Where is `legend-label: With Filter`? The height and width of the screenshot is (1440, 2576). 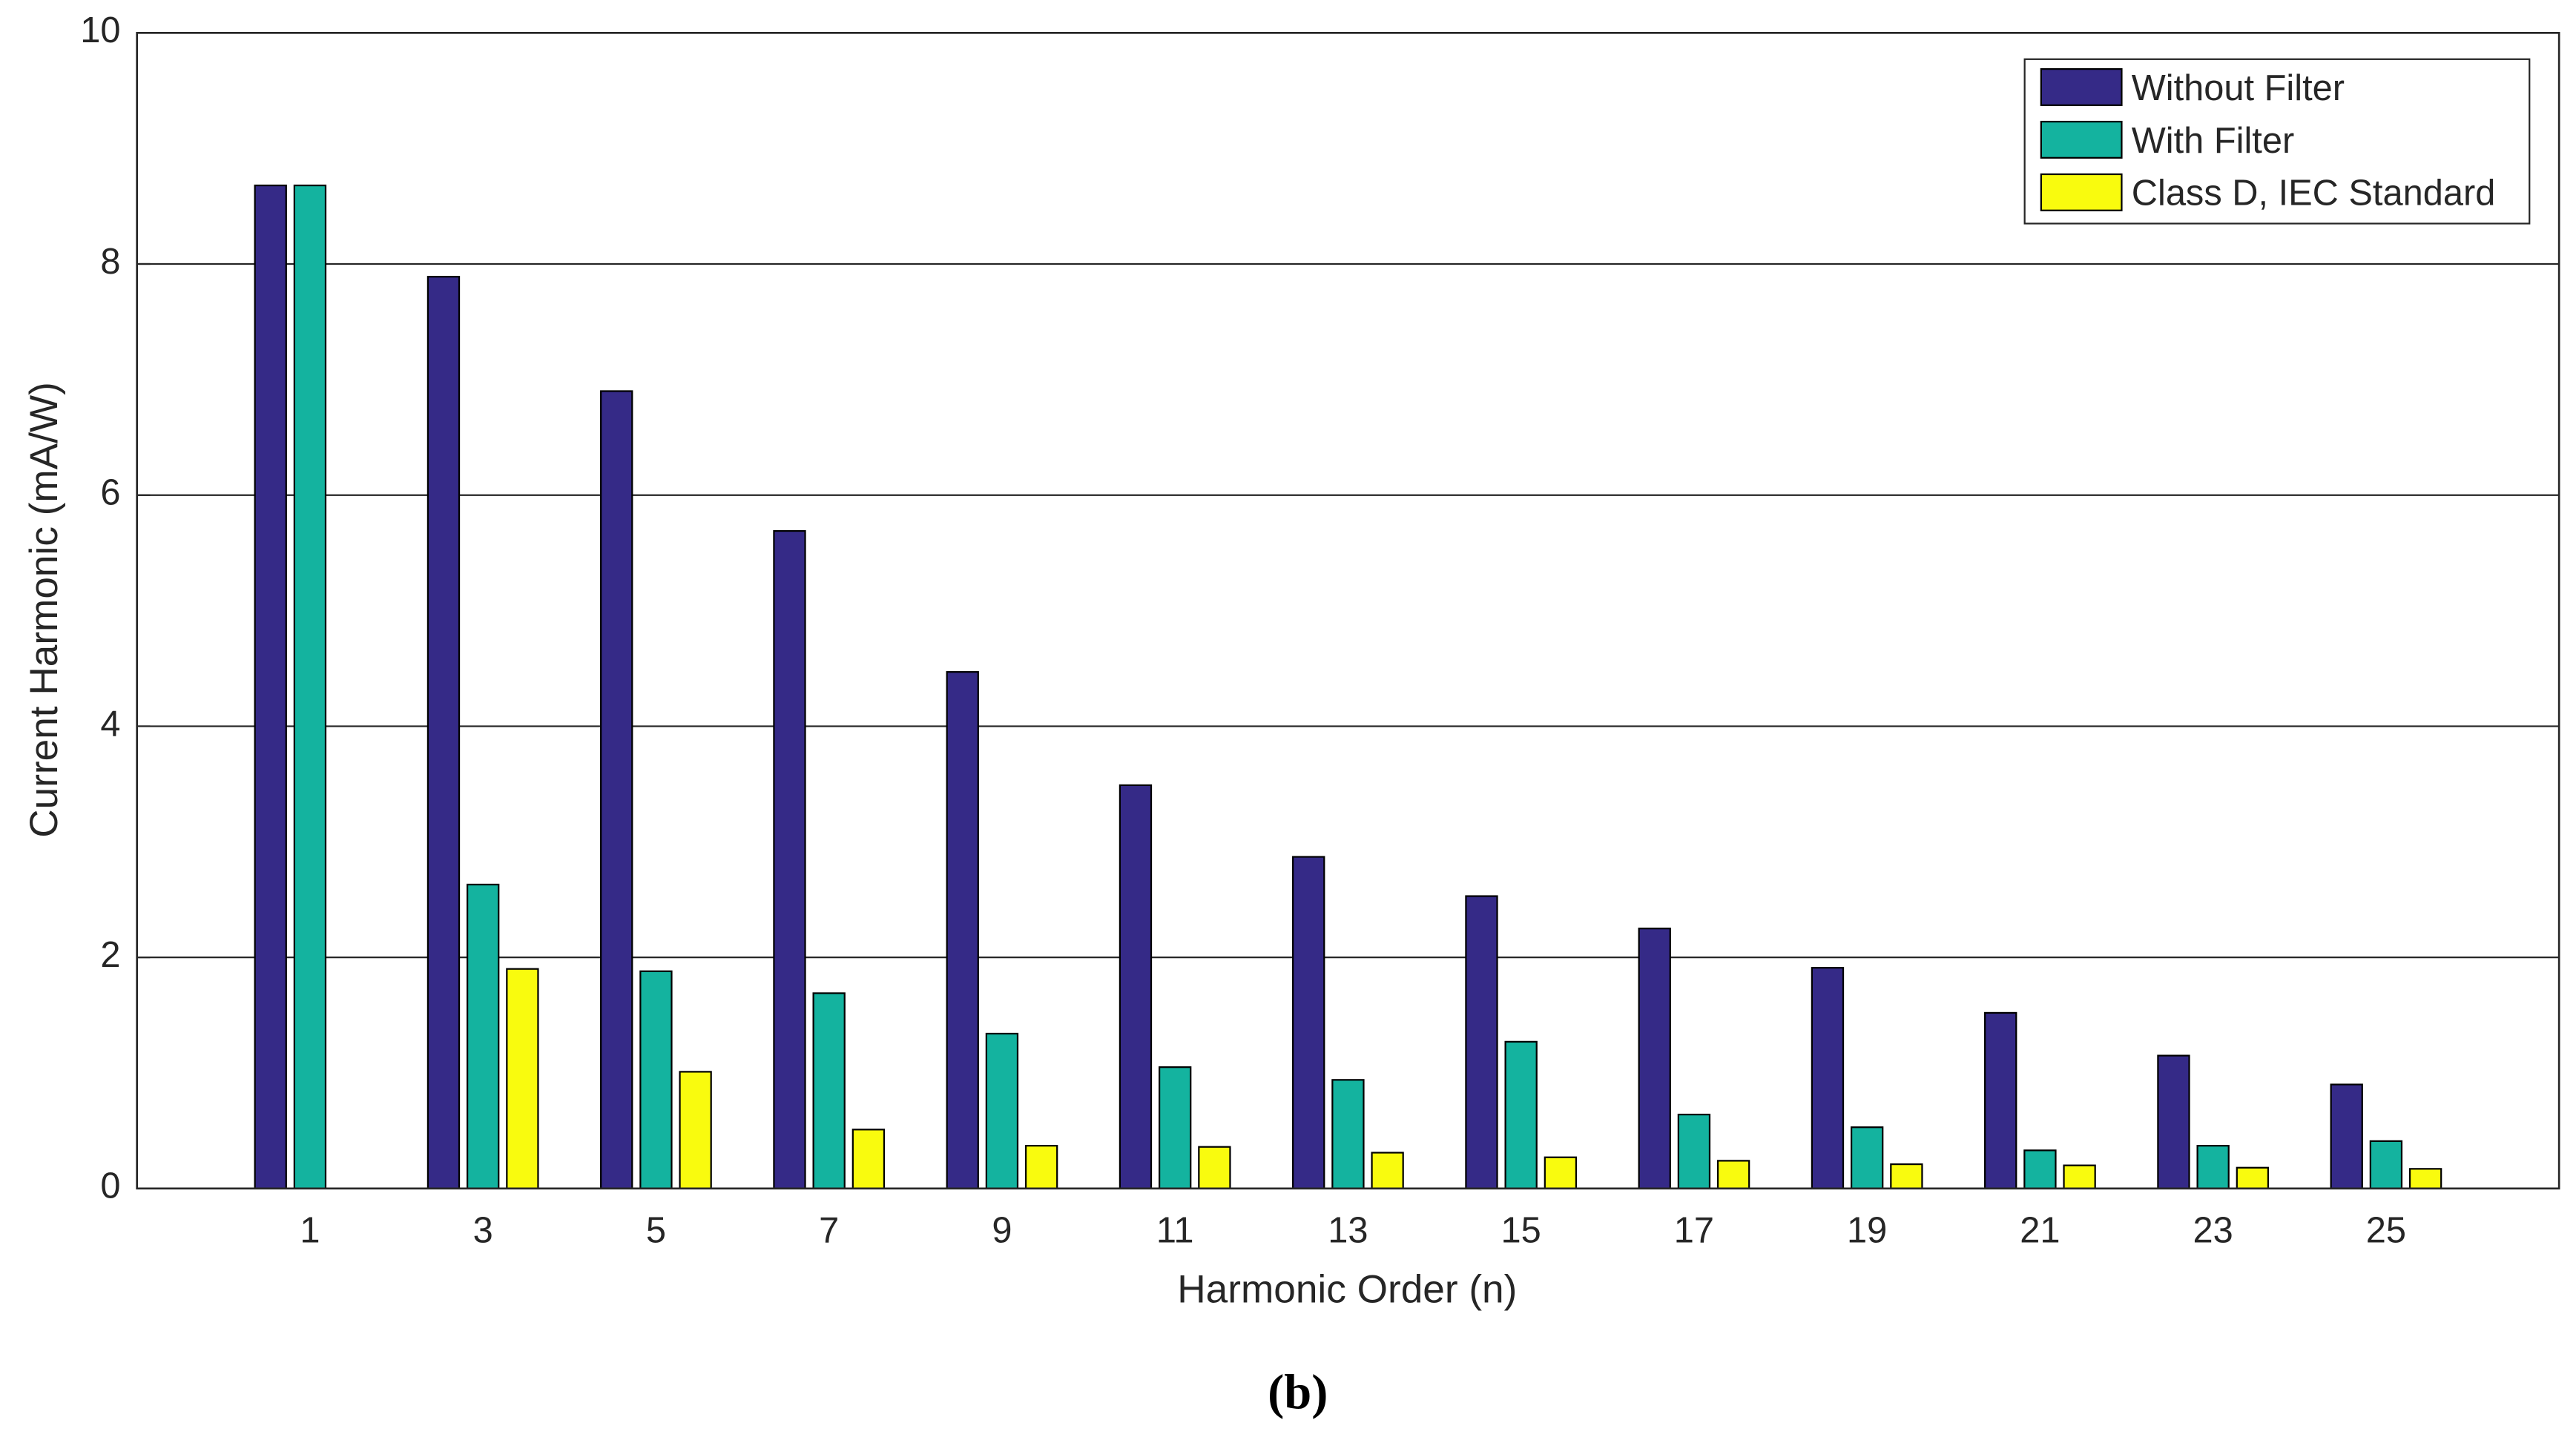
legend-label: With Filter is located at coordinates (2213, 141).